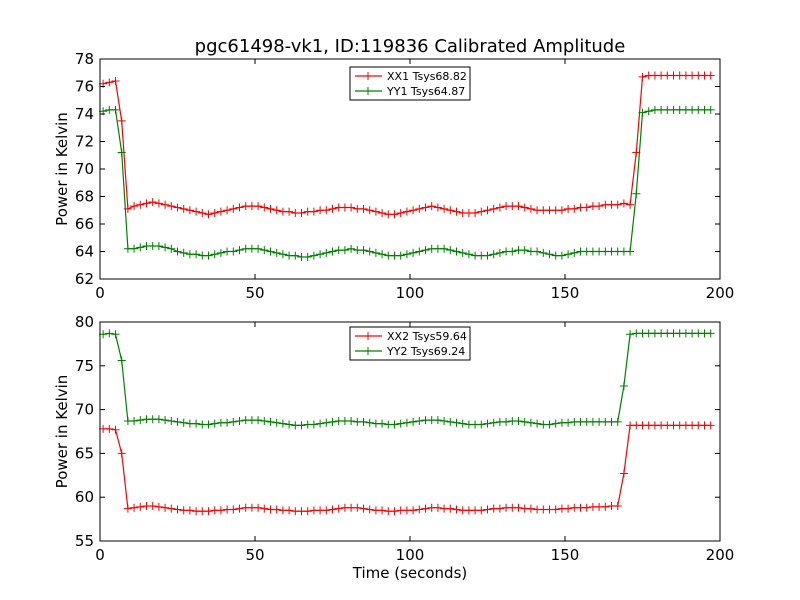 Image resolution: width=800 pixels, height=600 pixels. Describe the element at coordinates (84, 279) in the screenshot. I see `y-tick-label: 62` at that location.